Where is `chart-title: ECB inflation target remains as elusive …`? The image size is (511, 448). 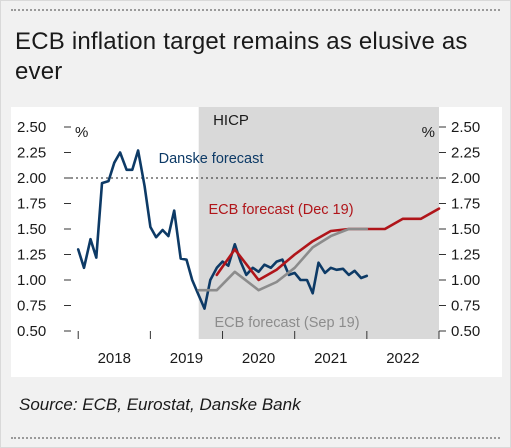
chart-title: ECB inflation target remains as elusive … is located at coordinates (241, 56).